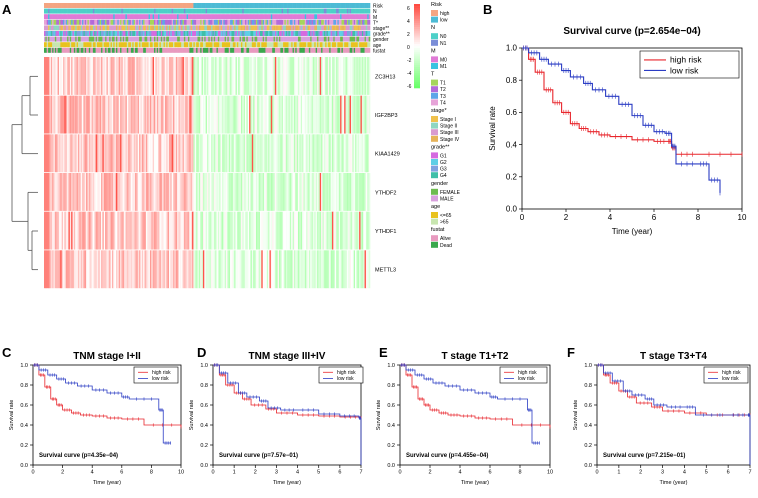  Describe the element at coordinates (433, 75) in the screenshot. I see `legend-title: T` at that location.